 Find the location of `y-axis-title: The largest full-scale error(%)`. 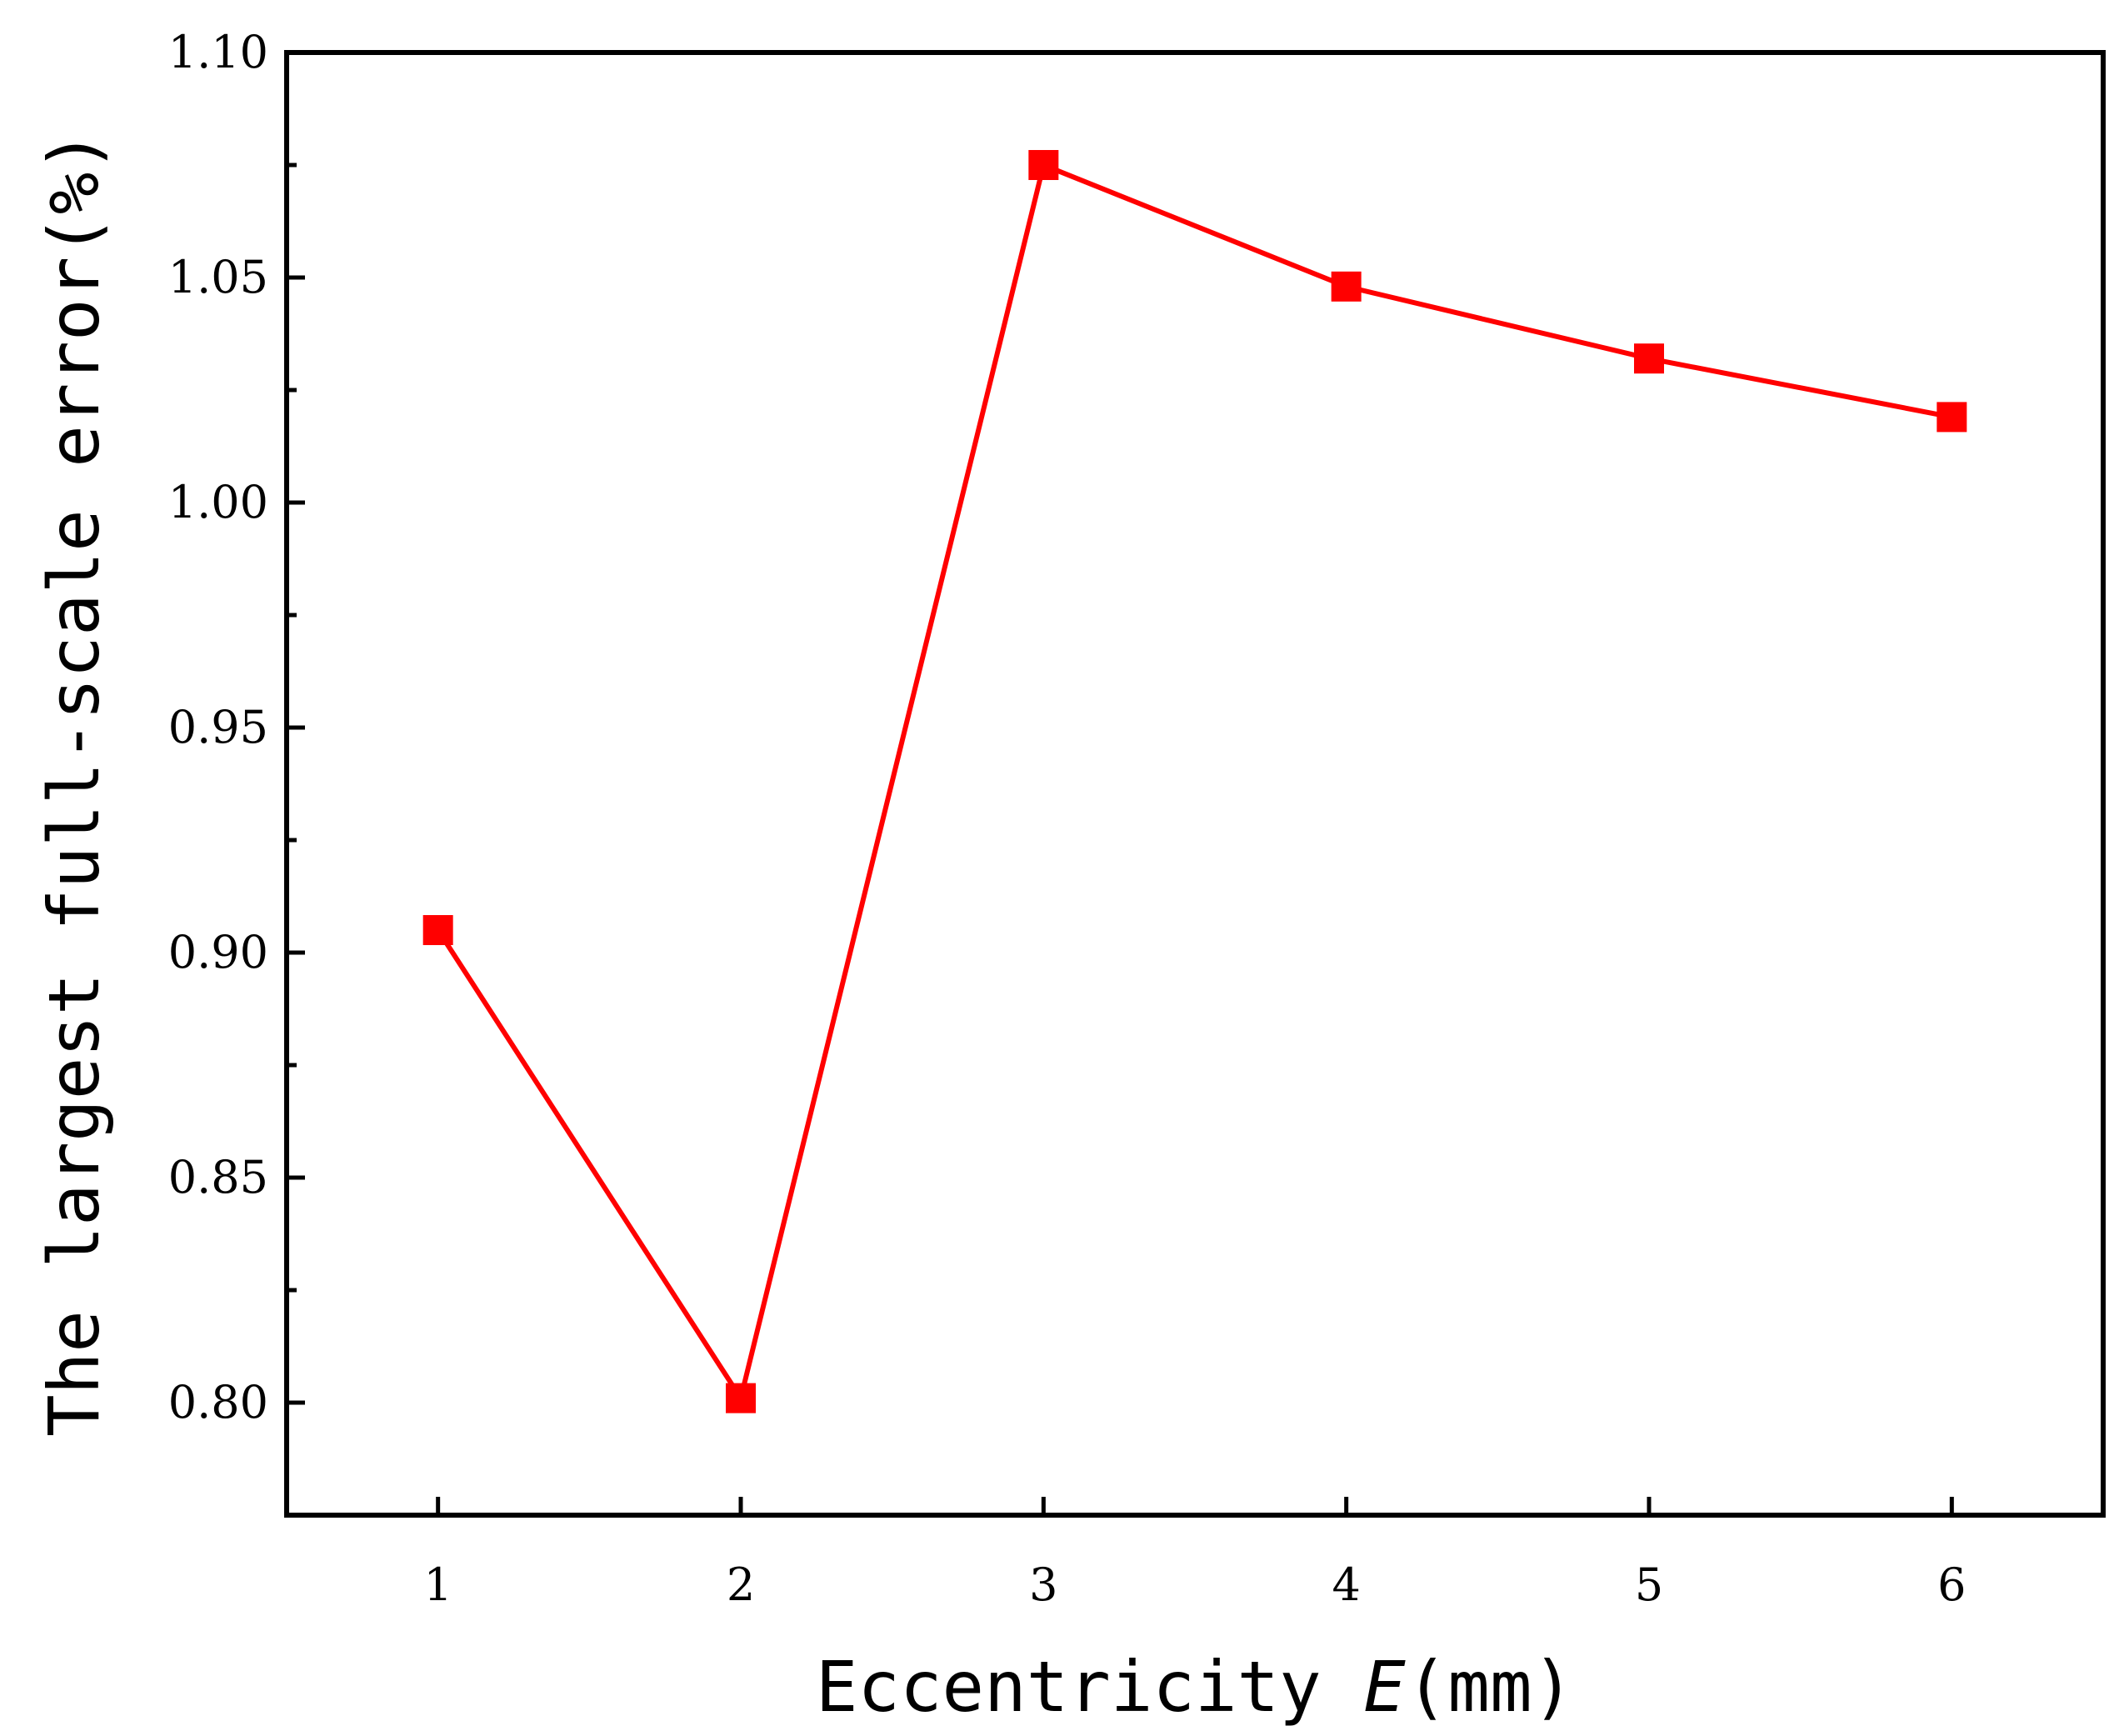

y-axis-title: The largest full-scale error(%) is located at coordinates (74, 784).